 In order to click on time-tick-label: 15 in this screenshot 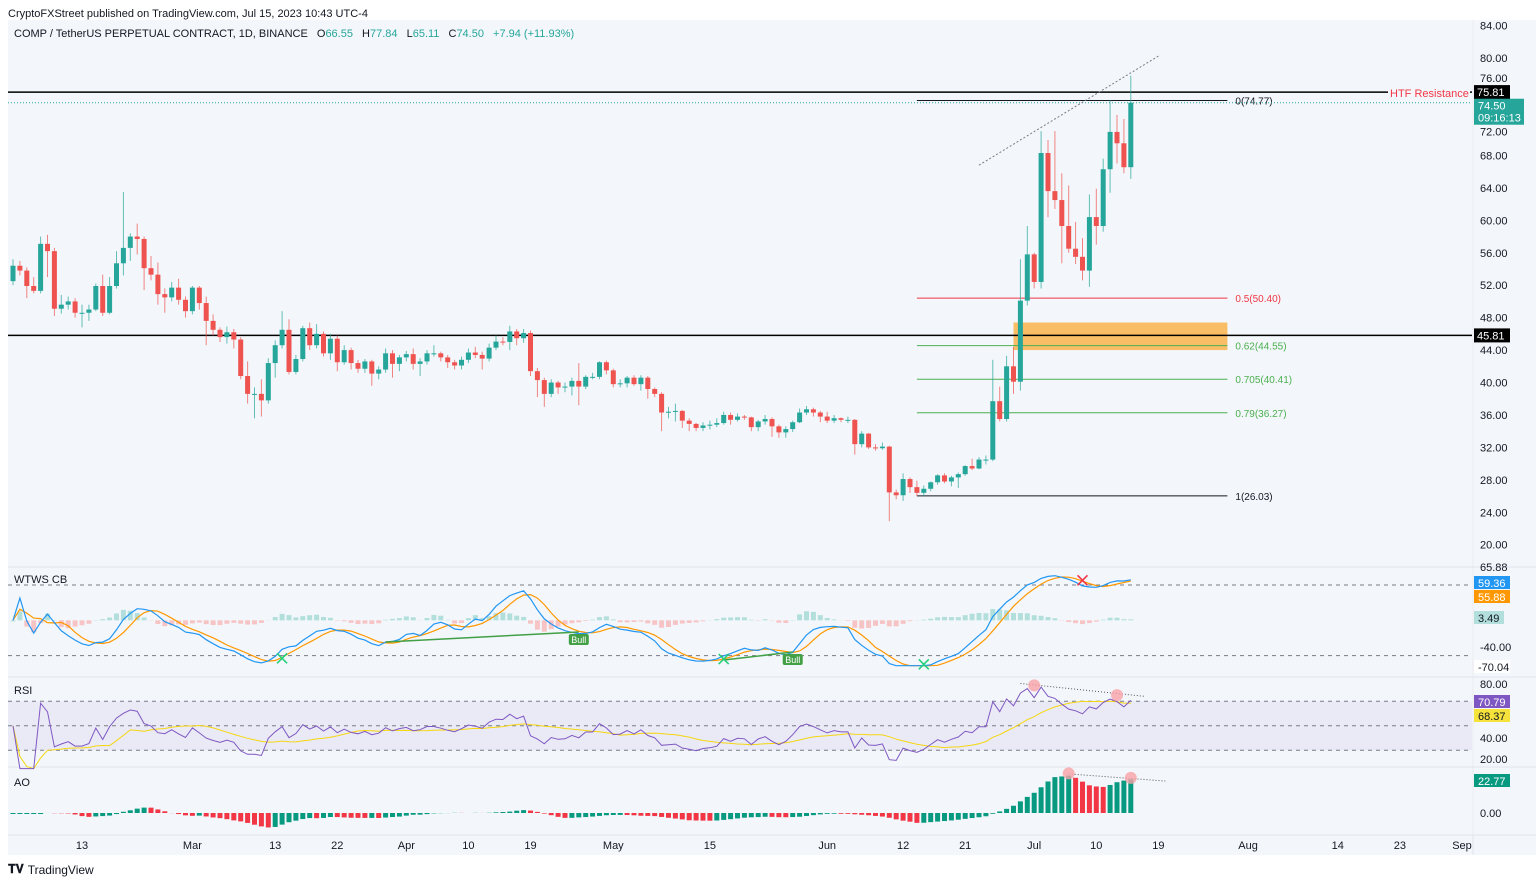, I will do `click(710, 846)`.